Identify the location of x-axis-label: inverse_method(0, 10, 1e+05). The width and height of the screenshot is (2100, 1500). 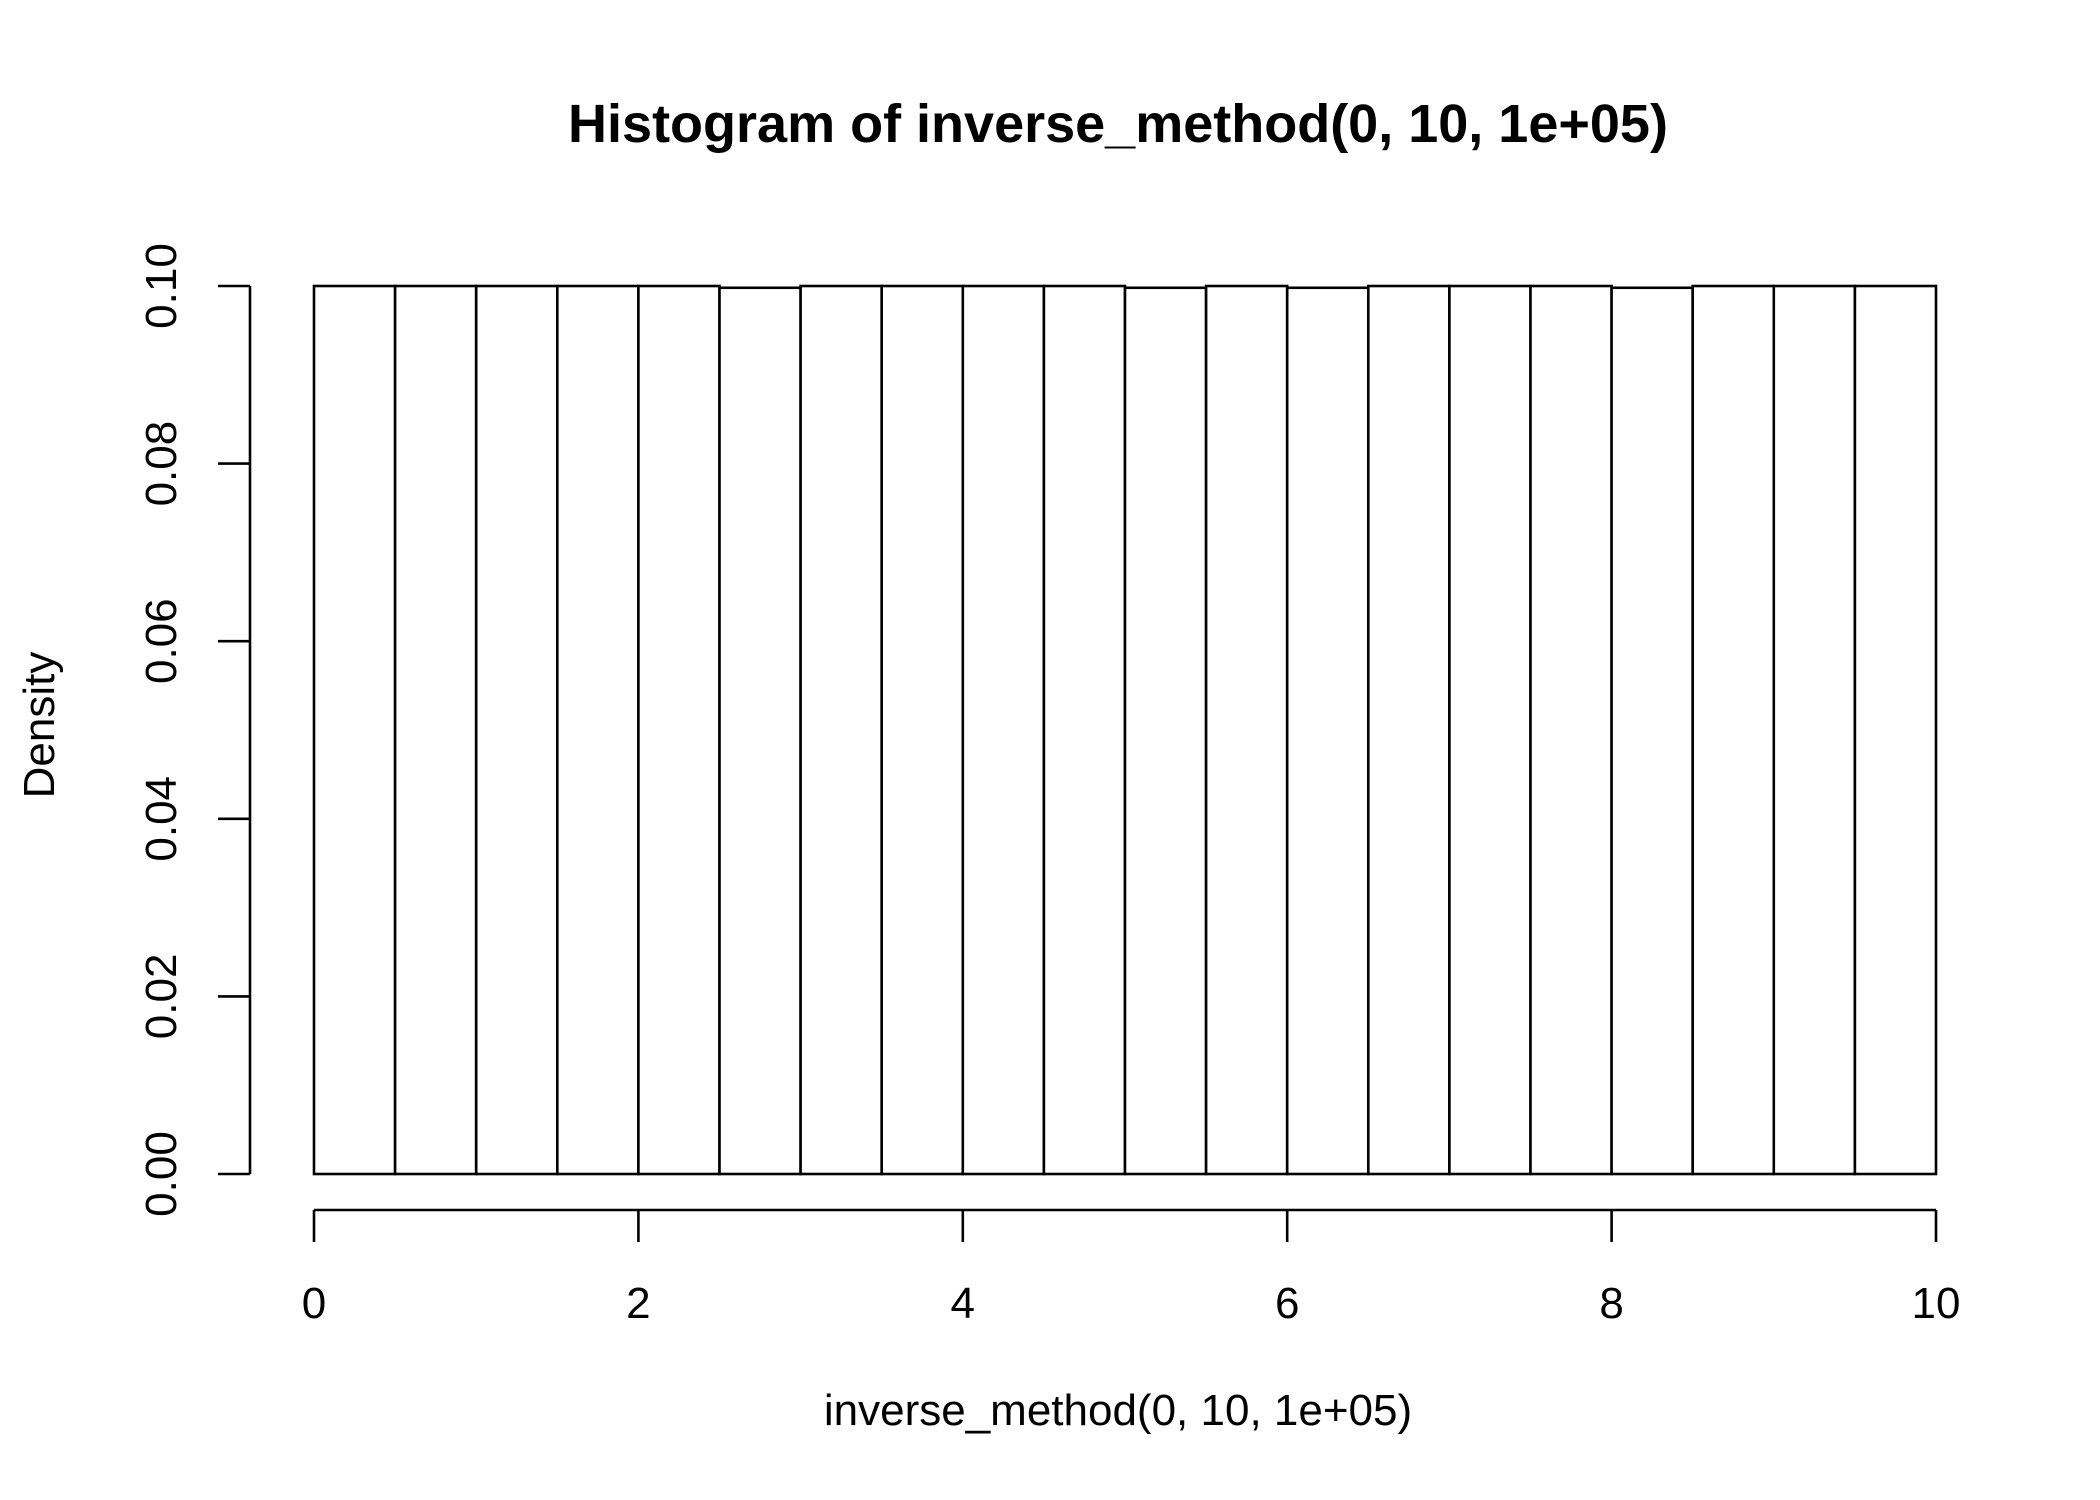
(1118, 1410).